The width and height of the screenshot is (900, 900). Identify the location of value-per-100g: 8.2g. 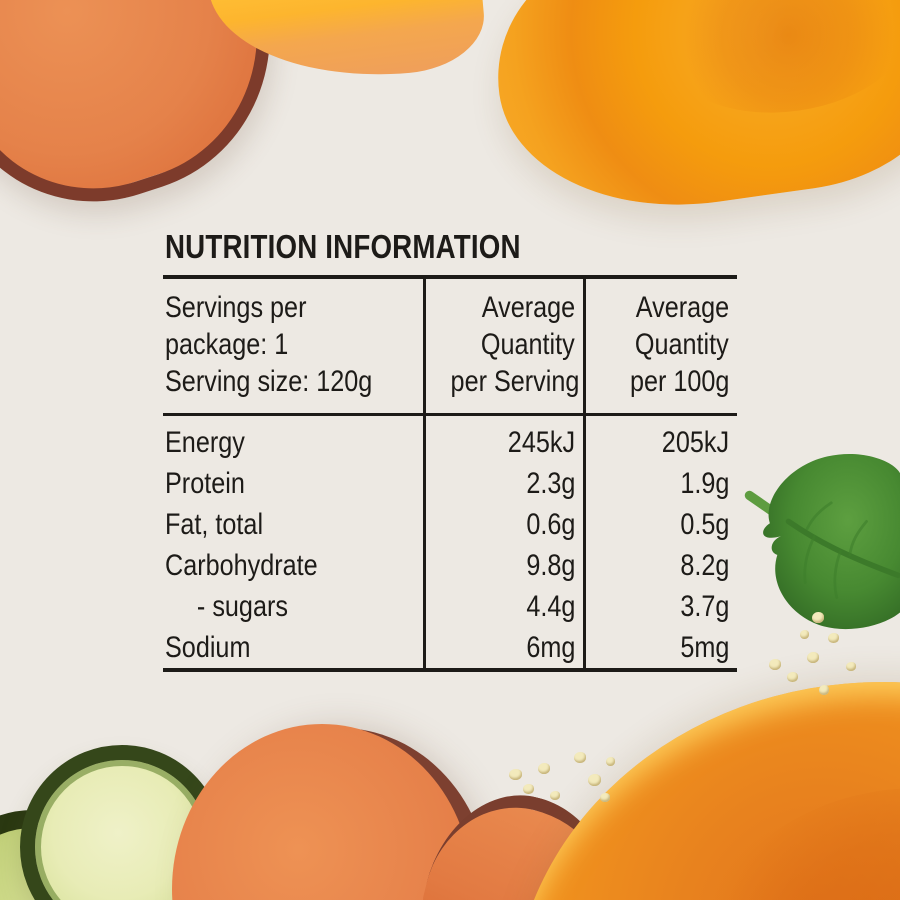
(660, 565).